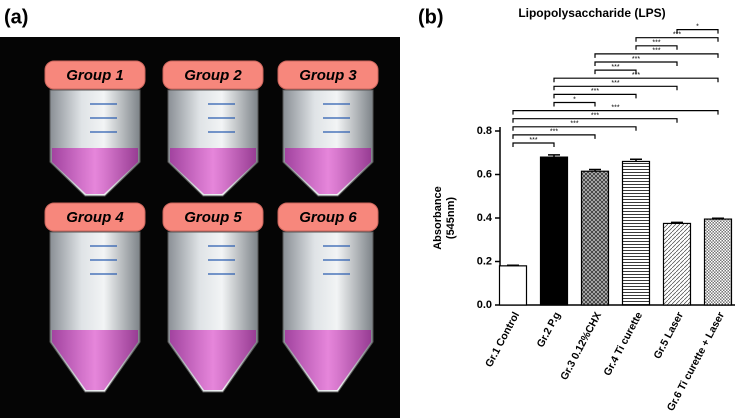 This screenshot has height=418, width=748. Describe the element at coordinates (591, 13) in the screenshot. I see `chart-title: Lipopolysaccharide (LPS)` at that location.